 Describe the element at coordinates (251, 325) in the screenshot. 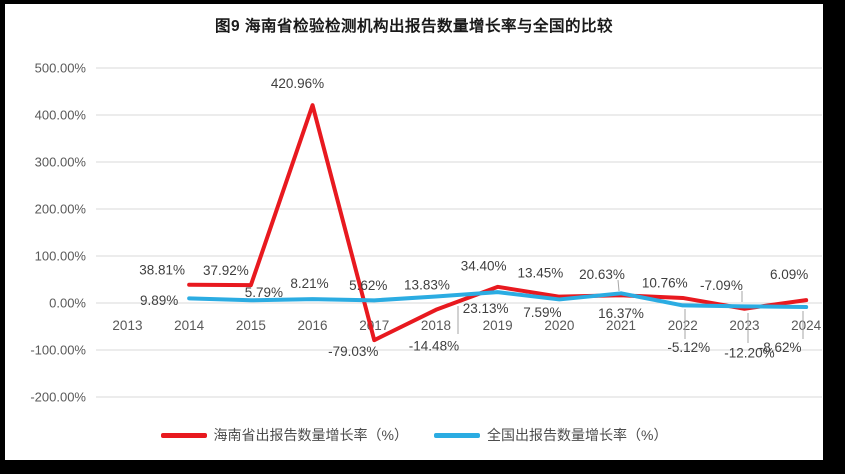

I see `x-axis-tick-label: 2015` at that location.